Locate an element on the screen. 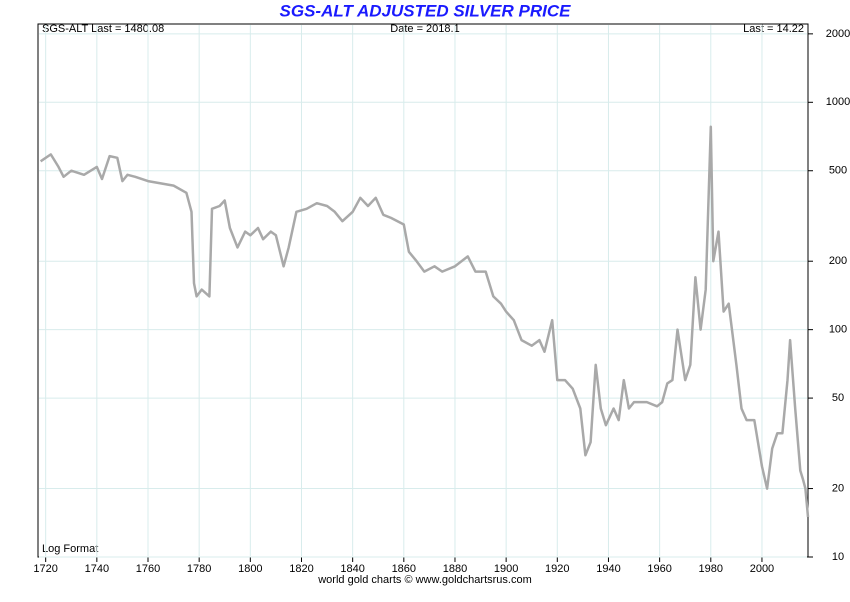 This screenshot has width=850, height=602. x-tick-label: 1800 is located at coordinates (250, 569).